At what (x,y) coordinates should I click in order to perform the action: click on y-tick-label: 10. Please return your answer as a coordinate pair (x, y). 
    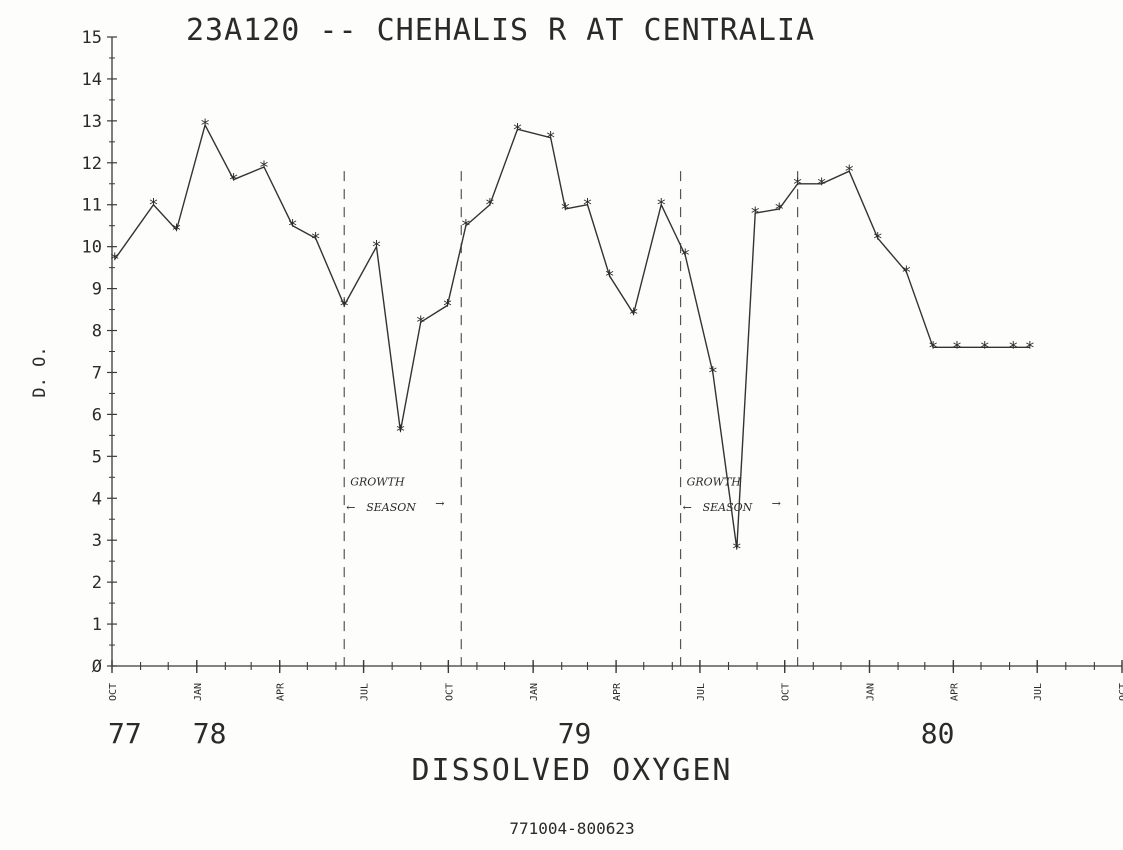
    Looking at the image, I should click on (92, 248).